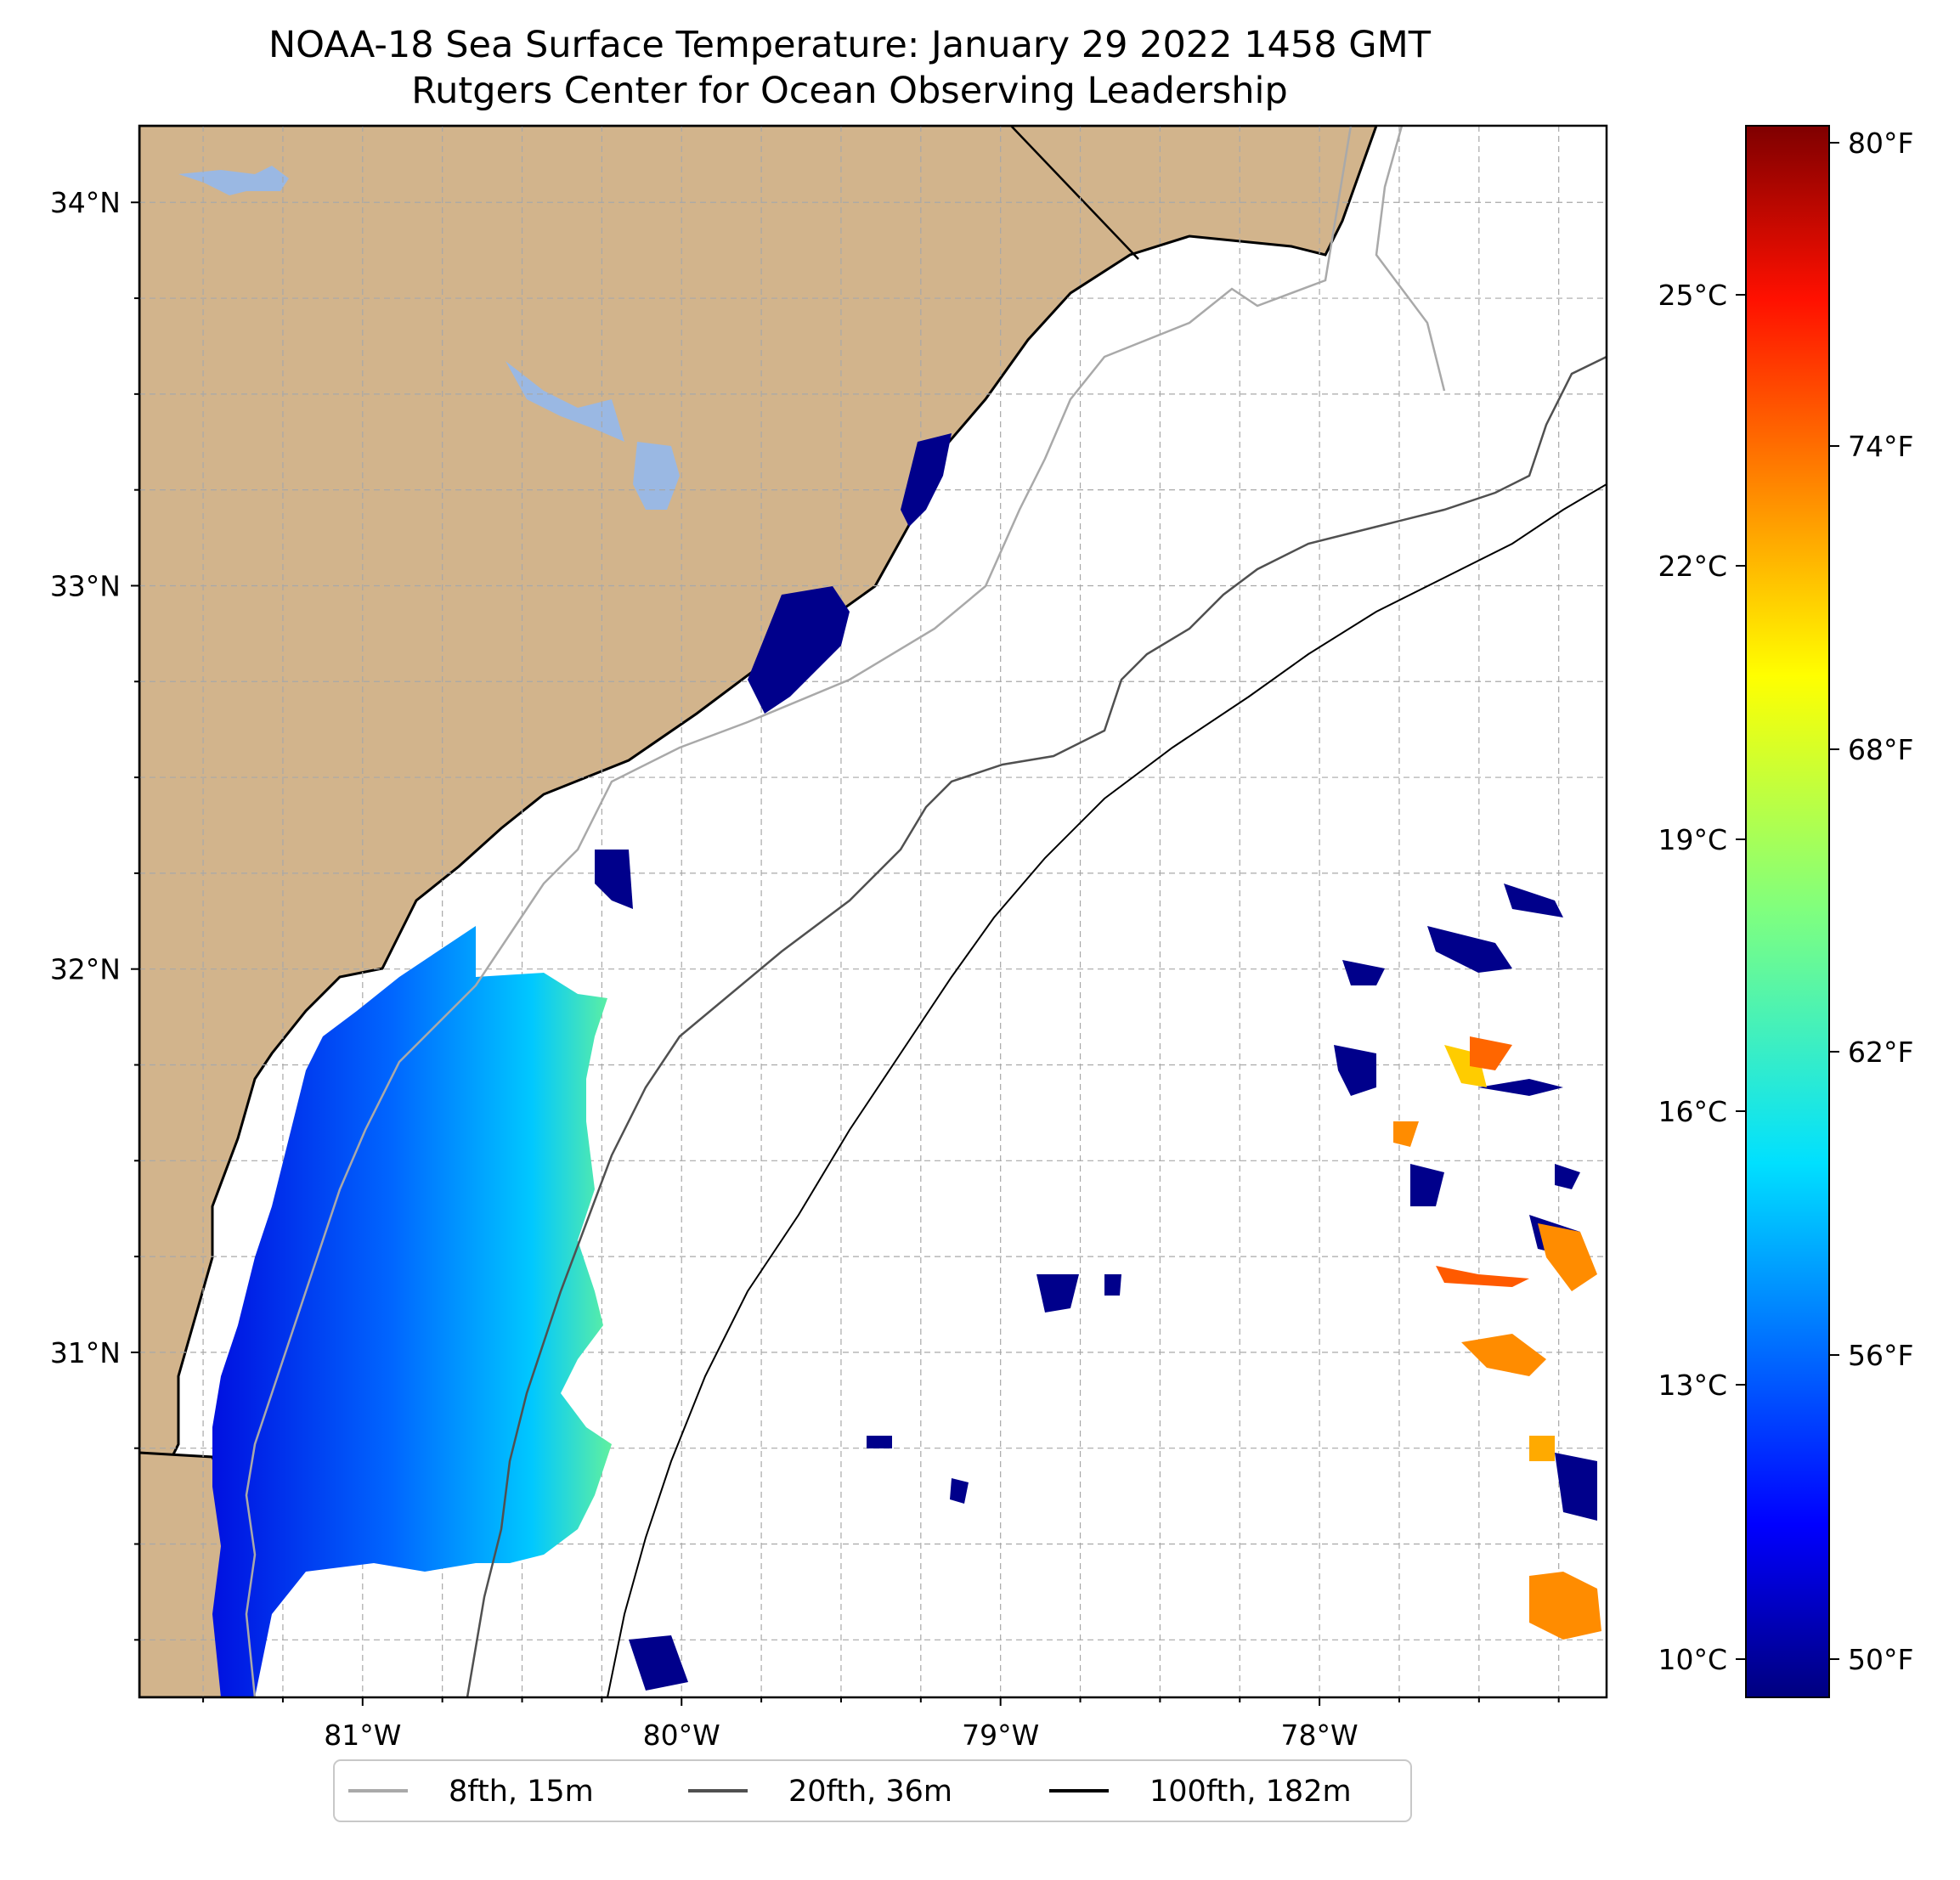 The width and height of the screenshot is (1960, 1880). What do you see at coordinates (85, 777) in the screenshot?
I see `lat-labels: 34°N 33°N 32°N 31°N` at bounding box center [85, 777].